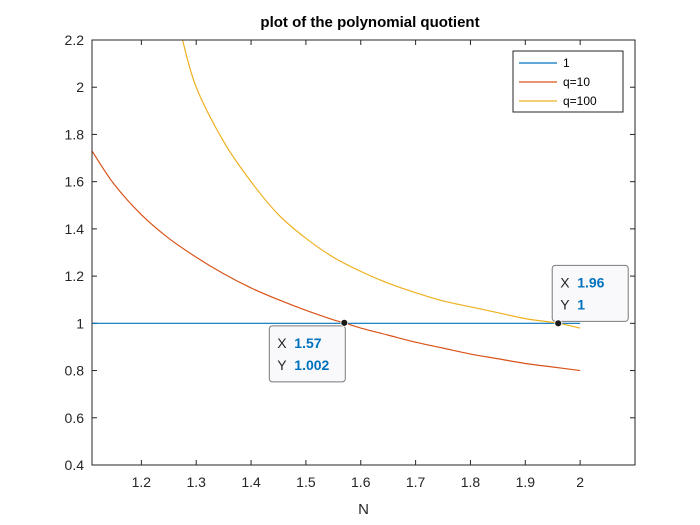  Describe the element at coordinates (196, 482) in the screenshot. I see `x-tick-label: 1.3` at that location.